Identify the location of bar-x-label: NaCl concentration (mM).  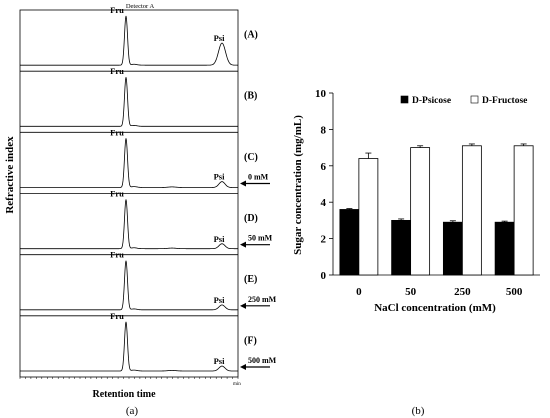
(435, 308).